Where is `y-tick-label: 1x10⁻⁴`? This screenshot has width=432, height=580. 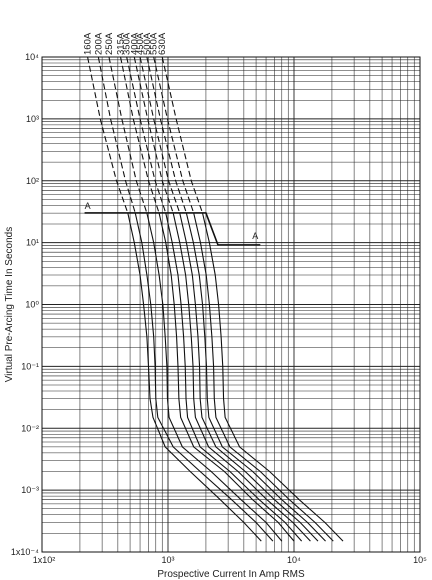
y-tick-label: 1x10⁻⁴ is located at coordinates (25, 552).